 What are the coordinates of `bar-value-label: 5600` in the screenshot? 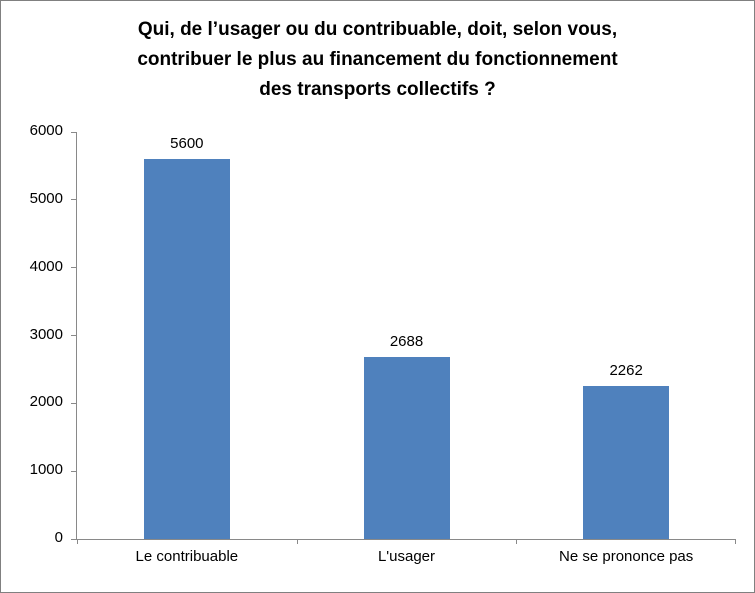 It's located at (187, 144).